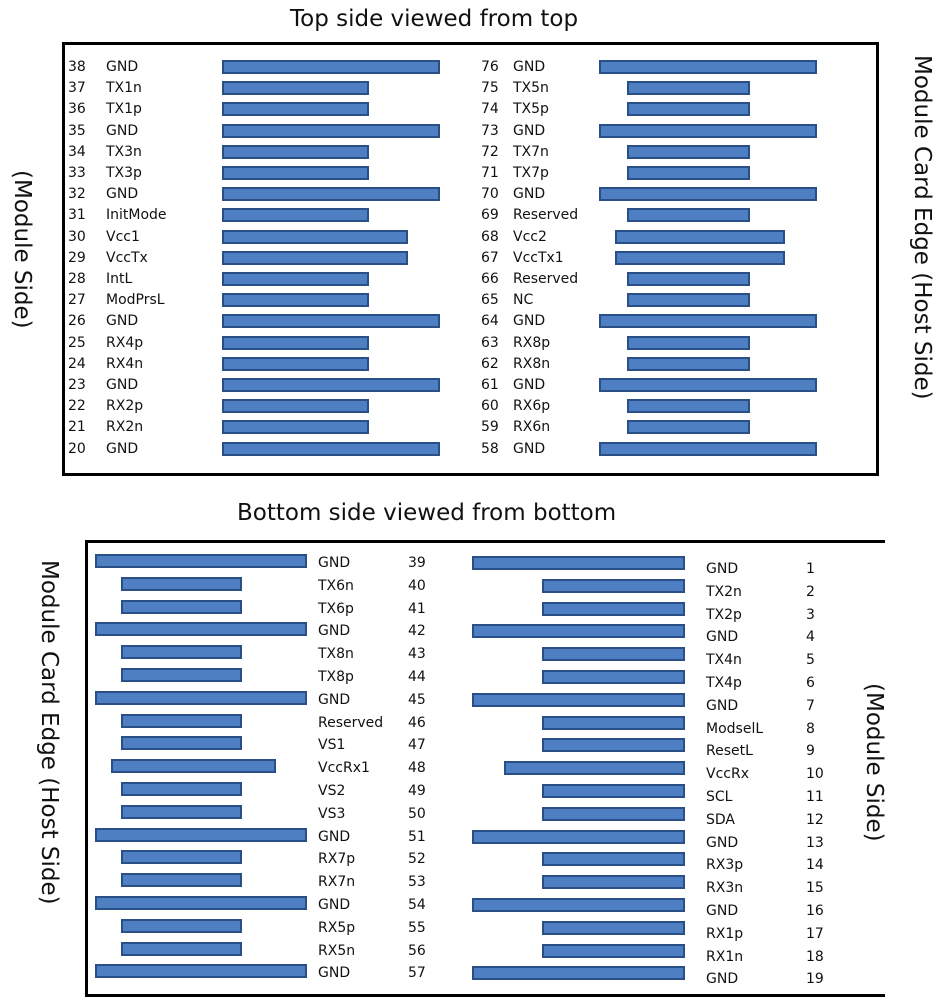 This screenshot has width=937, height=1001. I want to click on pin-name: TX1n, so click(124, 88).